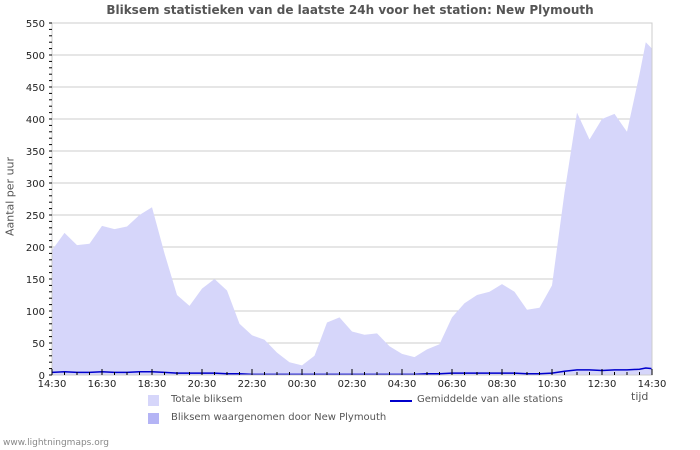 The image size is (700, 450). What do you see at coordinates (352, 384) in the screenshot?
I see `svg-text: 02:30` at bounding box center [352, 384].